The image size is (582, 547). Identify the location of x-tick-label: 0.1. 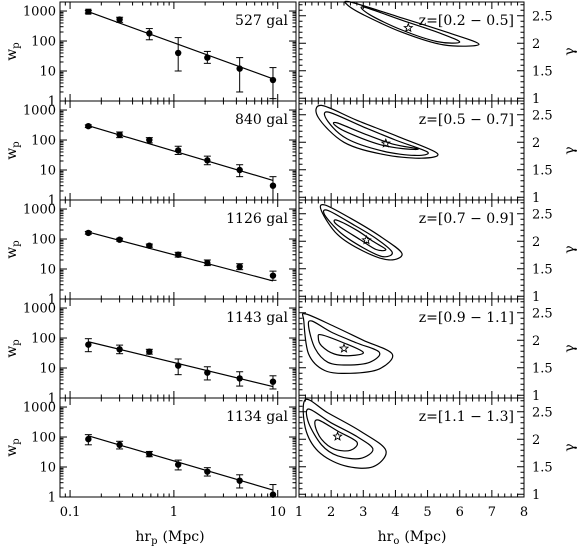
(70, 512).